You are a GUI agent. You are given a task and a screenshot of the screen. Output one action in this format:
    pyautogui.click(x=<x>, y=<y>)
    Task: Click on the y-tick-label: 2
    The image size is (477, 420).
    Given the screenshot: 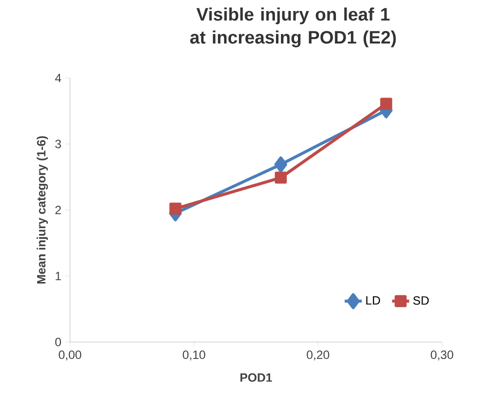 What is the action you would take?
    pyautogui.click(x=58, y=210)
    